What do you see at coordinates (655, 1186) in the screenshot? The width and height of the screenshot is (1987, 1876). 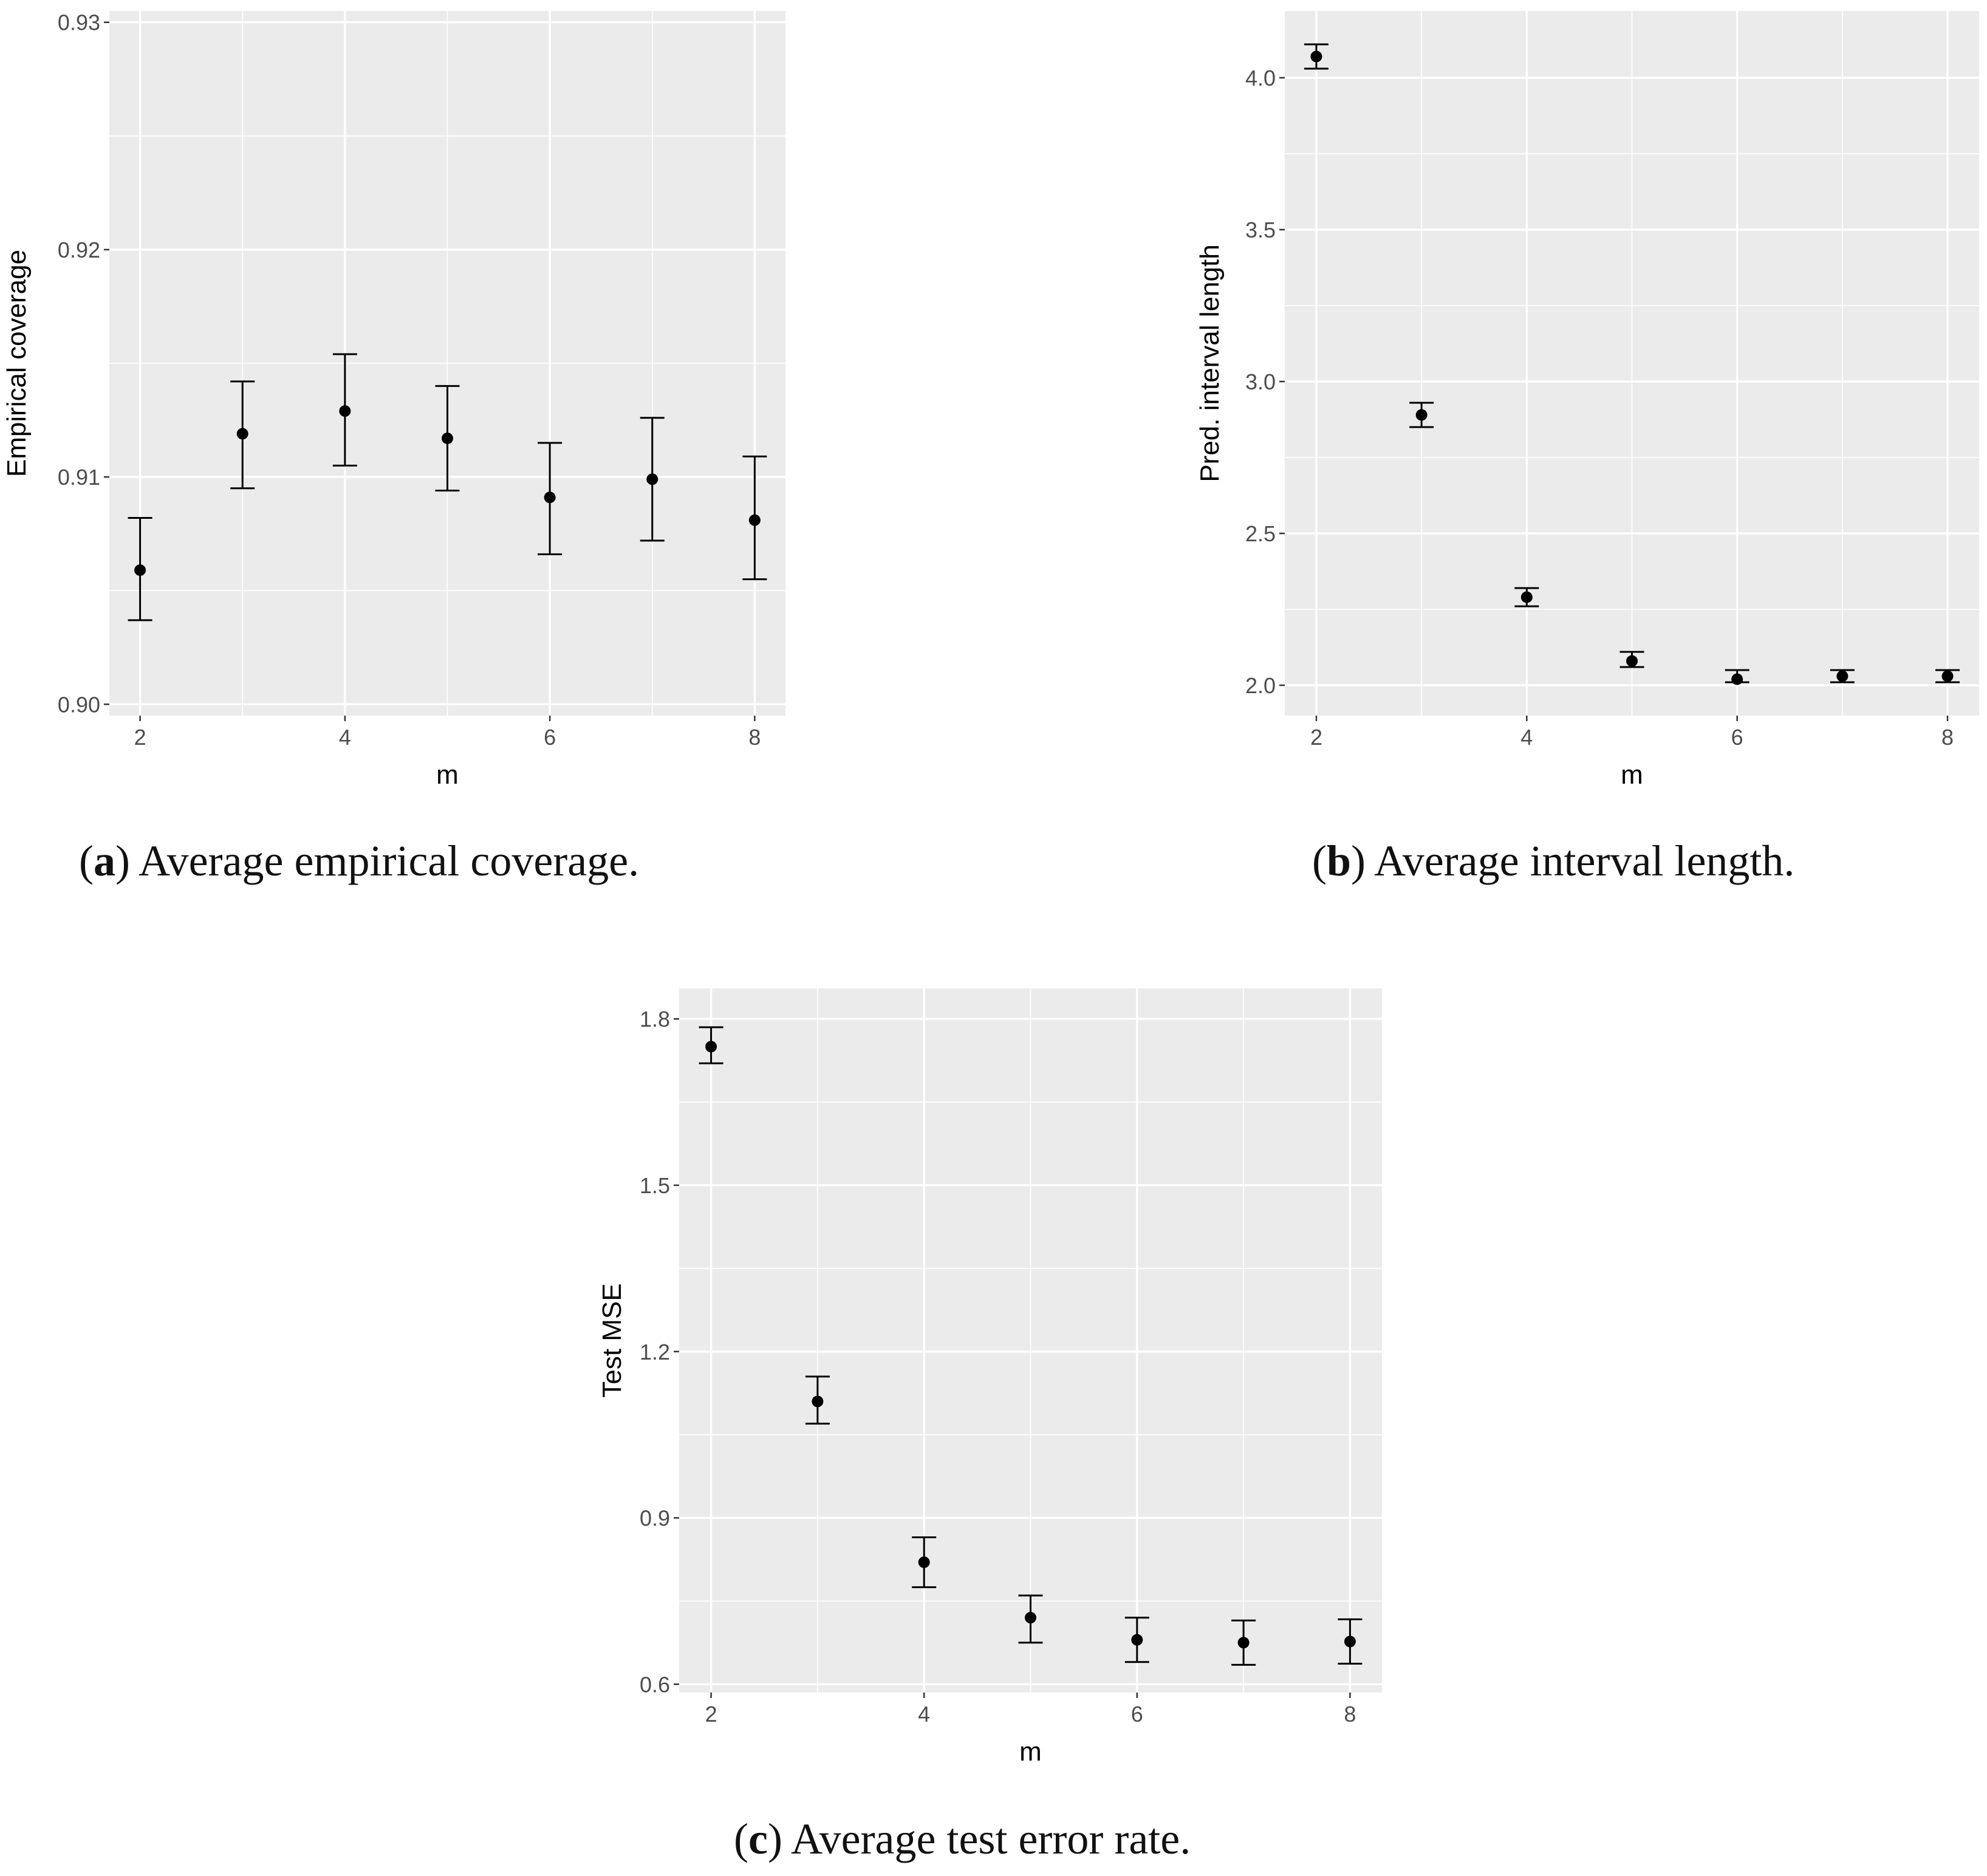 I see `y-tick-label: 1.5` at bounding box center [655, 1186].